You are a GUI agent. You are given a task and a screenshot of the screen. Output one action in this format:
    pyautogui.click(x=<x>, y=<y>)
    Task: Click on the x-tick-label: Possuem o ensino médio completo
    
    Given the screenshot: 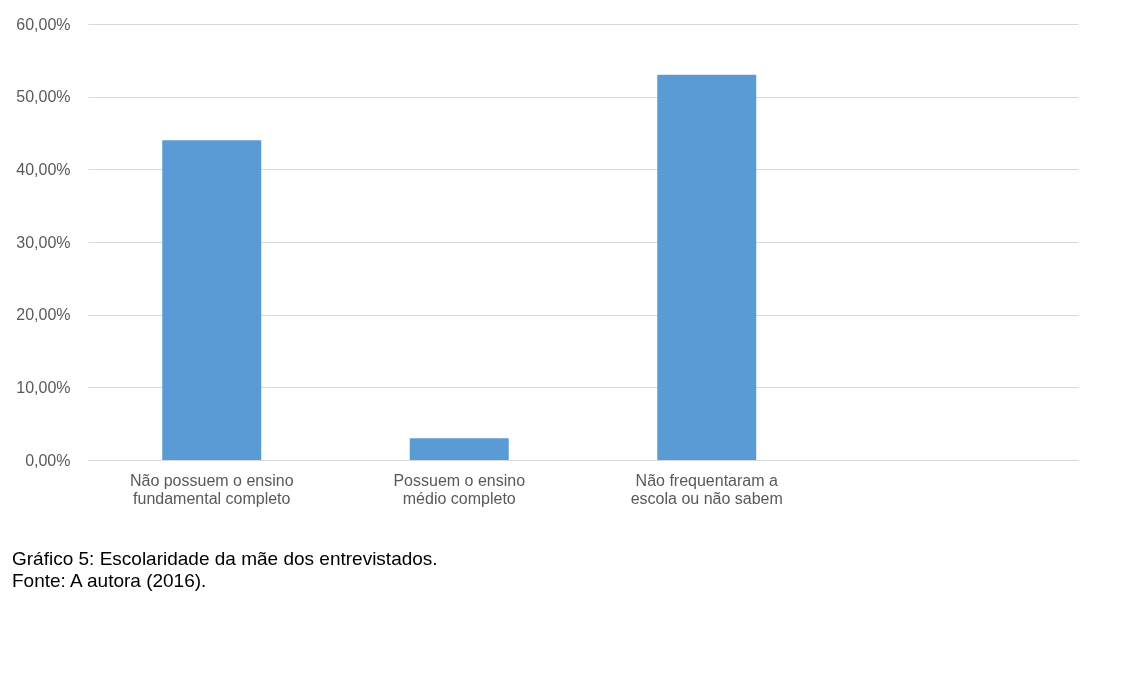 What is the action you would take?
    pyautogui.click(x=459, y=489)
    